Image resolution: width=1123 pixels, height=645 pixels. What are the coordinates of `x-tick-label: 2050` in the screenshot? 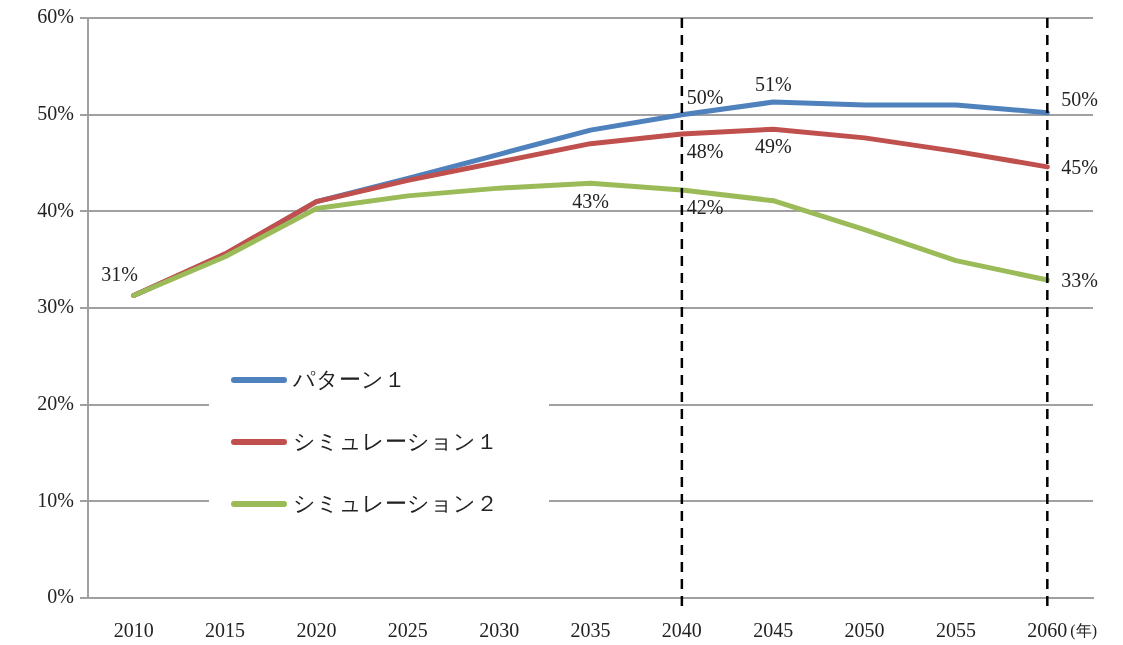 It's located at (864, 630).